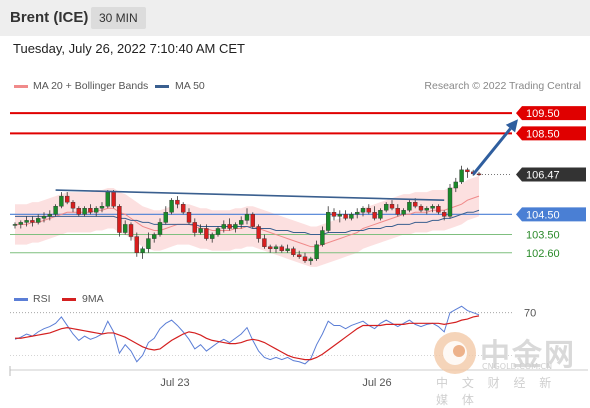 The image size is (590, 408). What do you see at coordinates (91, 86) in the screenshot?
I see `ma20-legend-label: MA 20 + Bollinger Bands` at bounding box center [91, 86].